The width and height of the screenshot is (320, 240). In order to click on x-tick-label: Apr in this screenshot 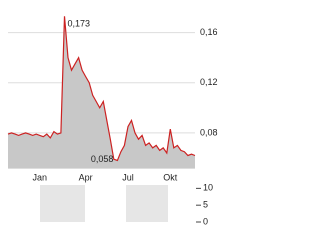, I will do `click(86, 177)`.